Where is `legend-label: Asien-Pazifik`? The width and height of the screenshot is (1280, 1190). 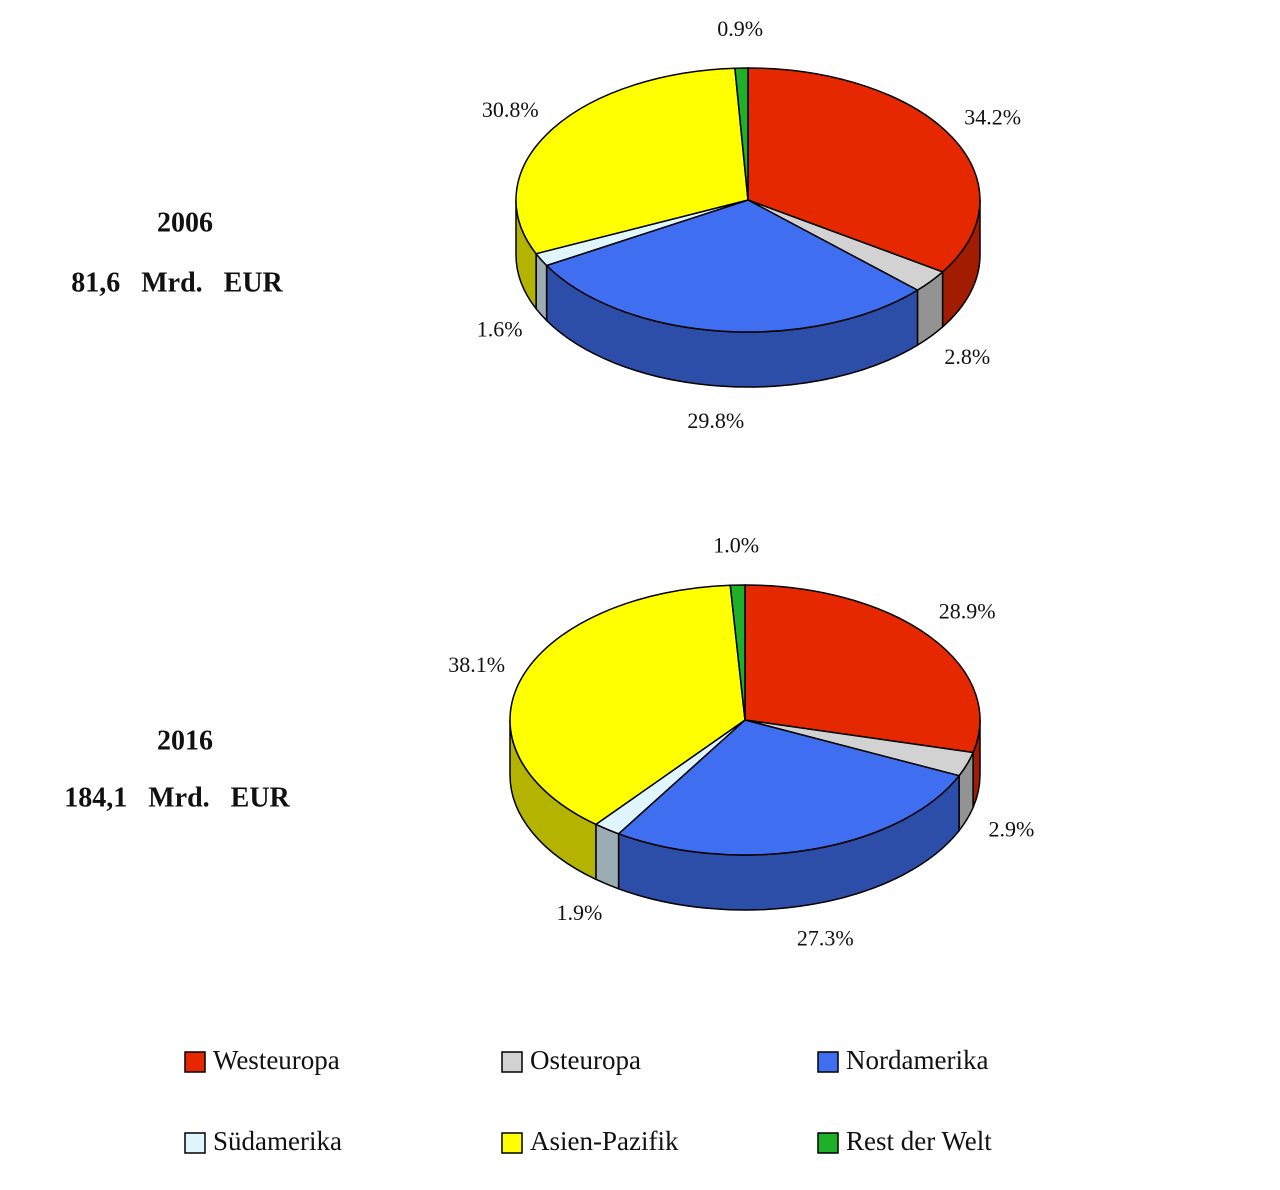 legend-label: Asien-Pazifik is located at coordinates (604, 1141).